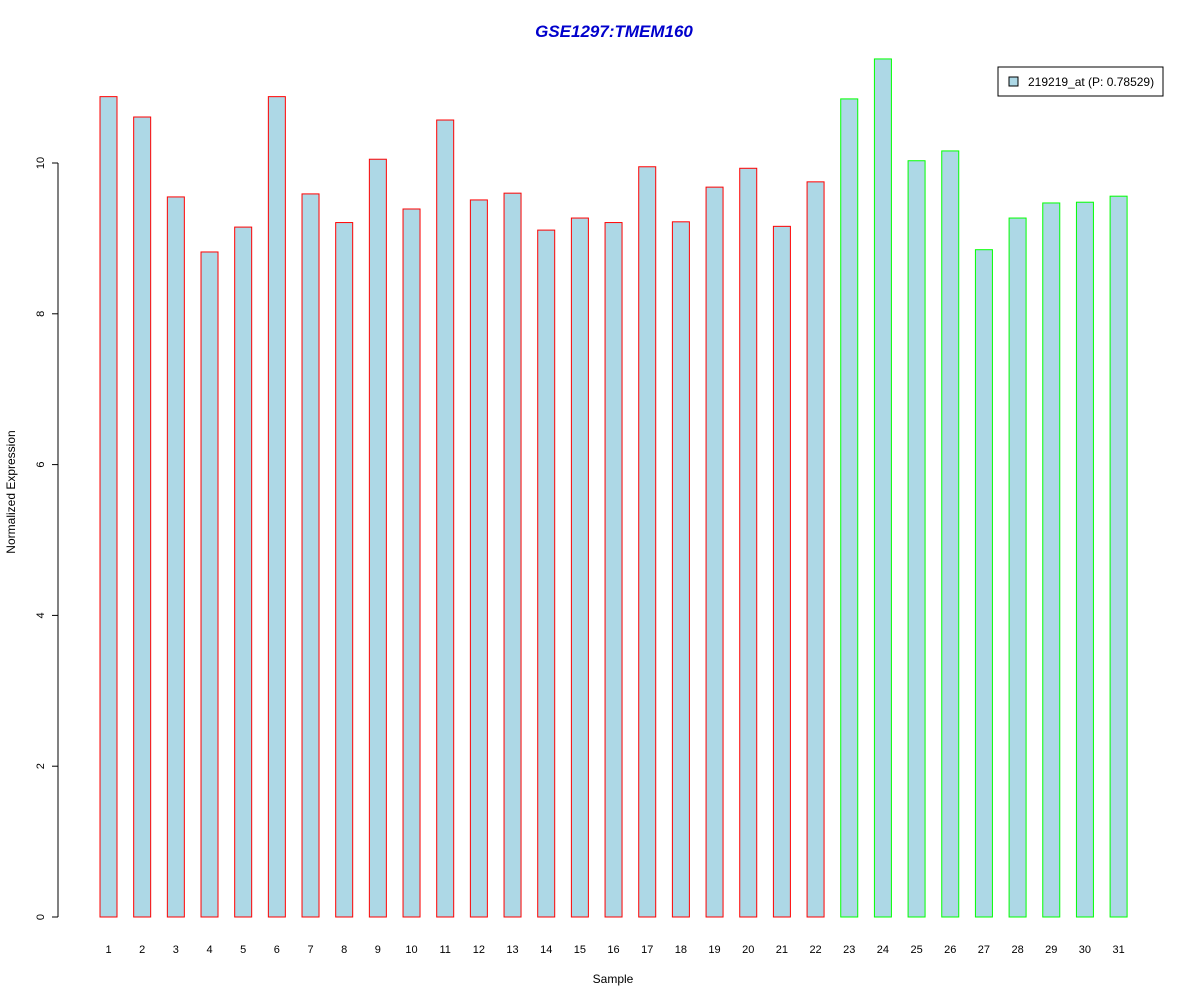 The height and width of the screenshot is (1000, 1200). What do you see at coordinates (1017, 950) in the screenshot?
I see `x-tick-label: 28` at bounding box center [1017, 950].